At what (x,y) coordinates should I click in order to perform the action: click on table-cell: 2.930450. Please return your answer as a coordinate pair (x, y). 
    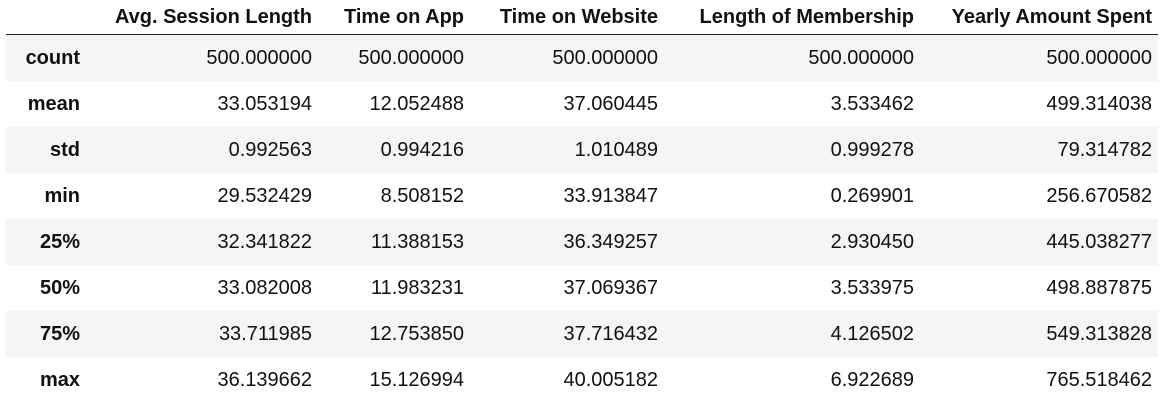
    Looking at the image, I should click on (872, 241).